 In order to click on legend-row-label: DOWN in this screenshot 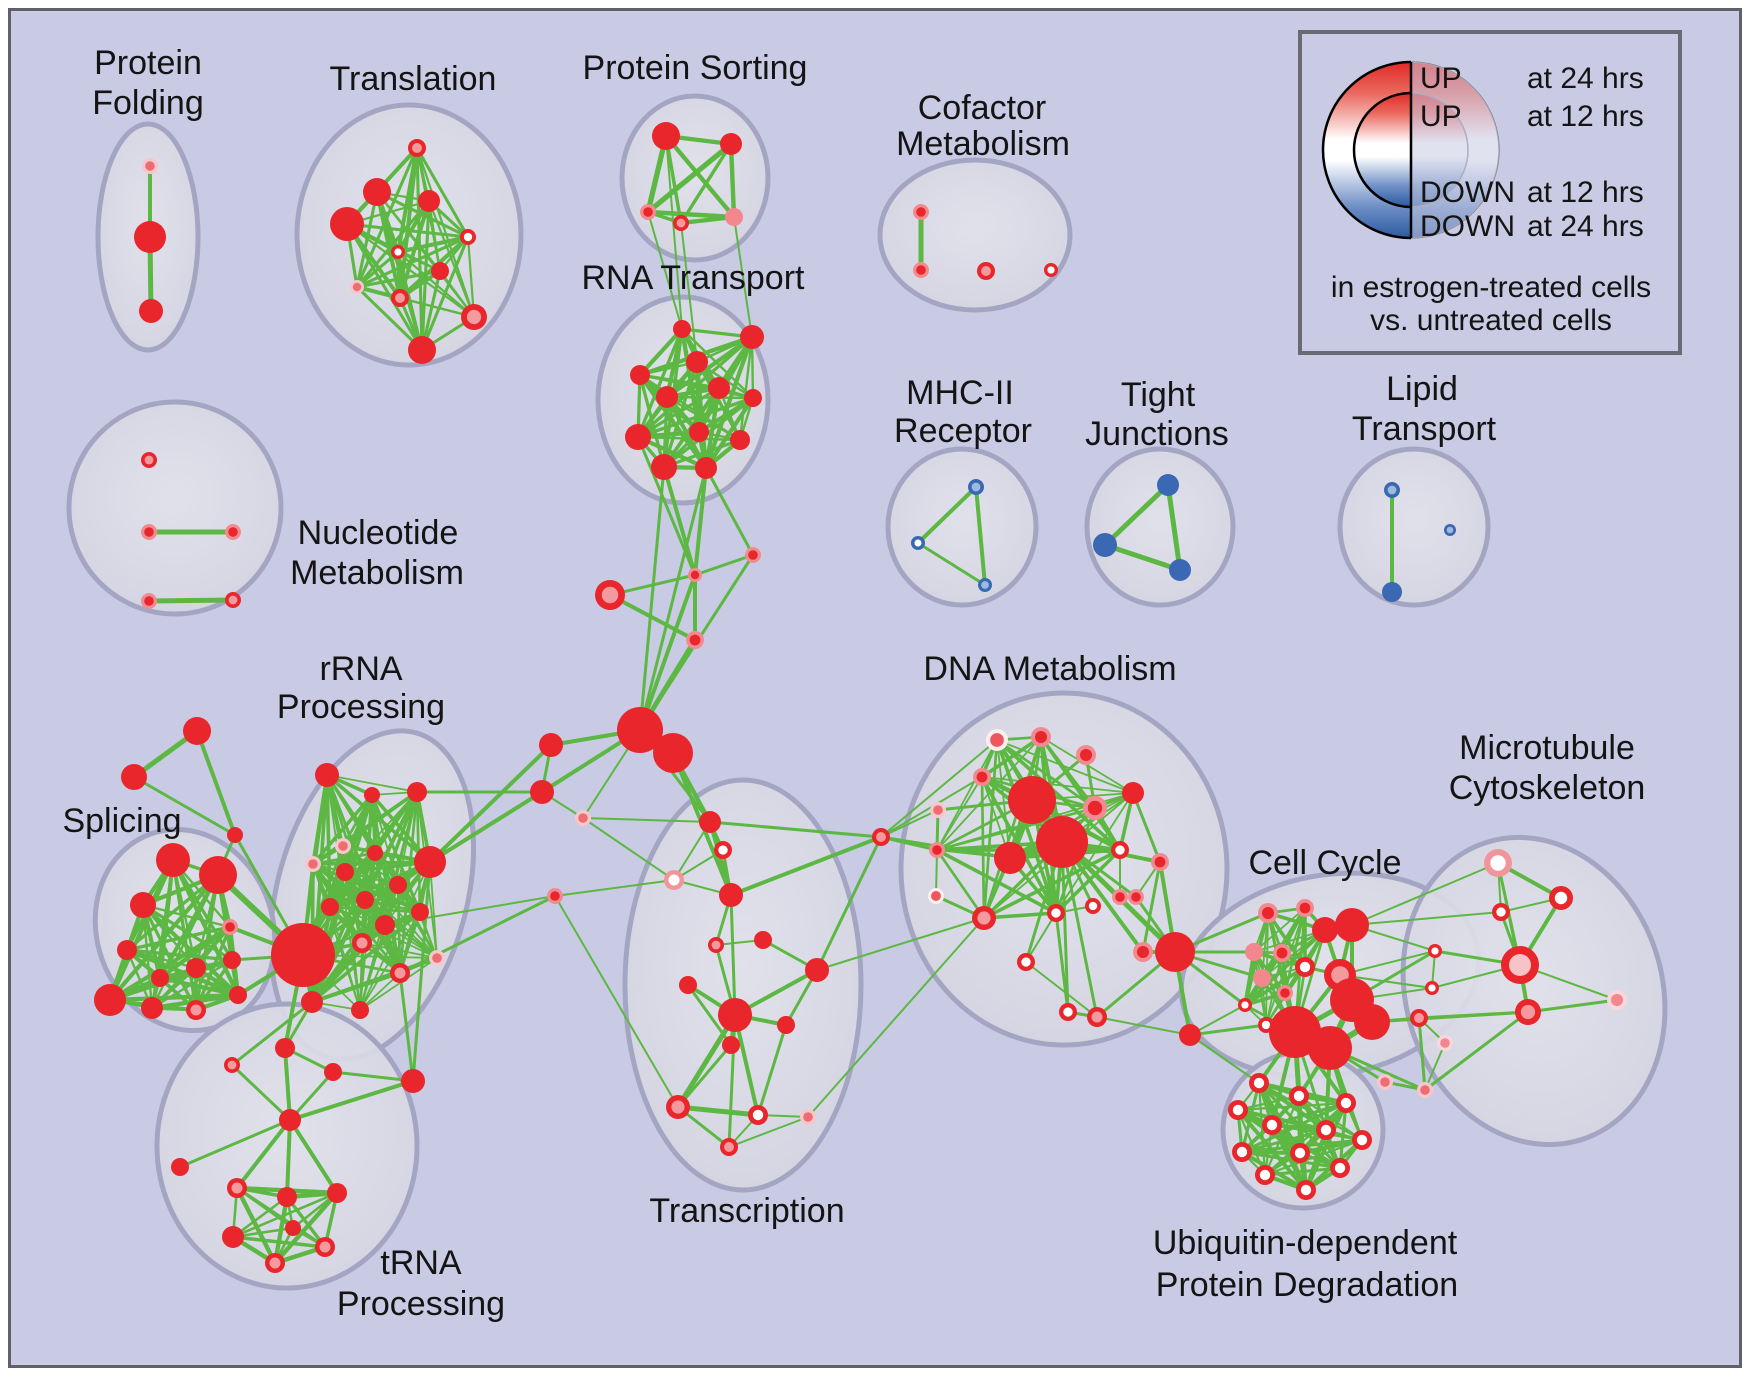, I will do `click(1467, 192)`.